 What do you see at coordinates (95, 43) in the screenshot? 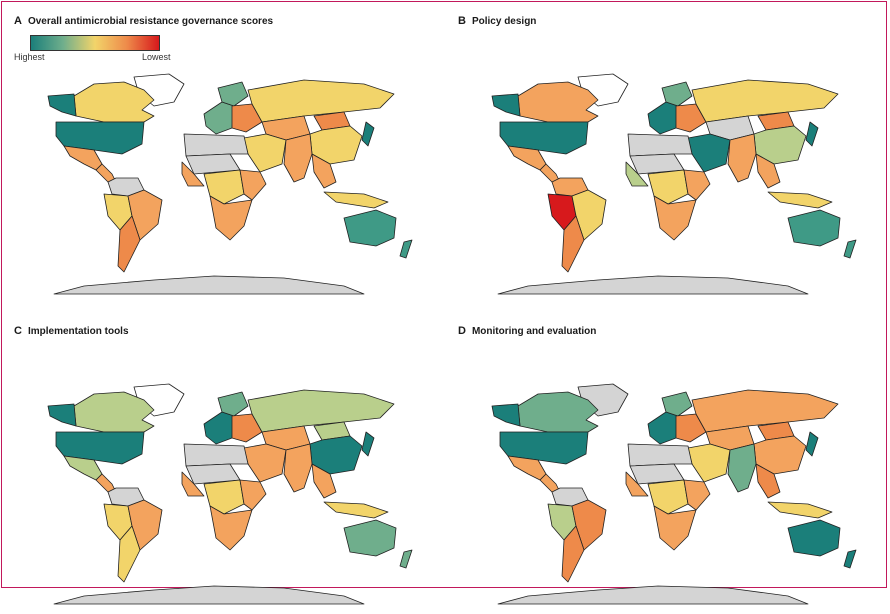
I see `legend-gradient-bar` at bounding box center [95, 43].